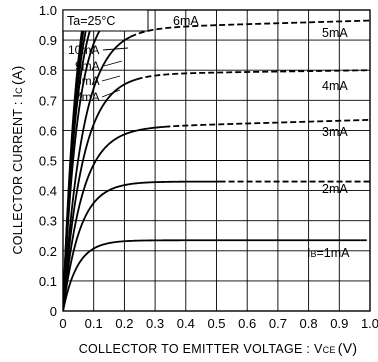  Describe the element at coordinates (186, 21) in the screenshot. I see `label-6ma: 6mA` at that location.